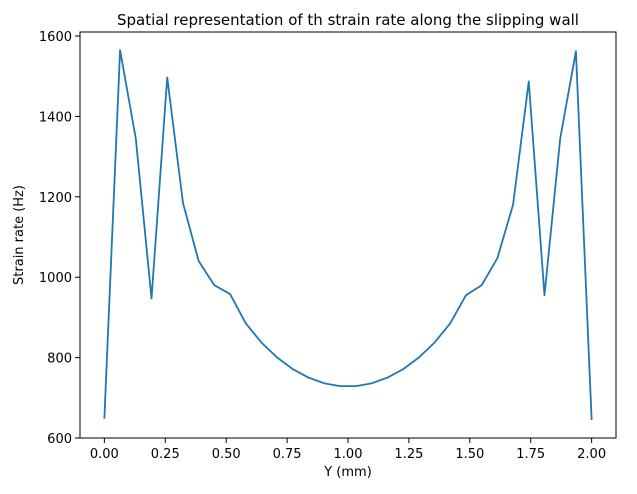  Describe the element at coordinates (55, 198) in the screenshot. I see `y-tick-label: 1200` at that location.